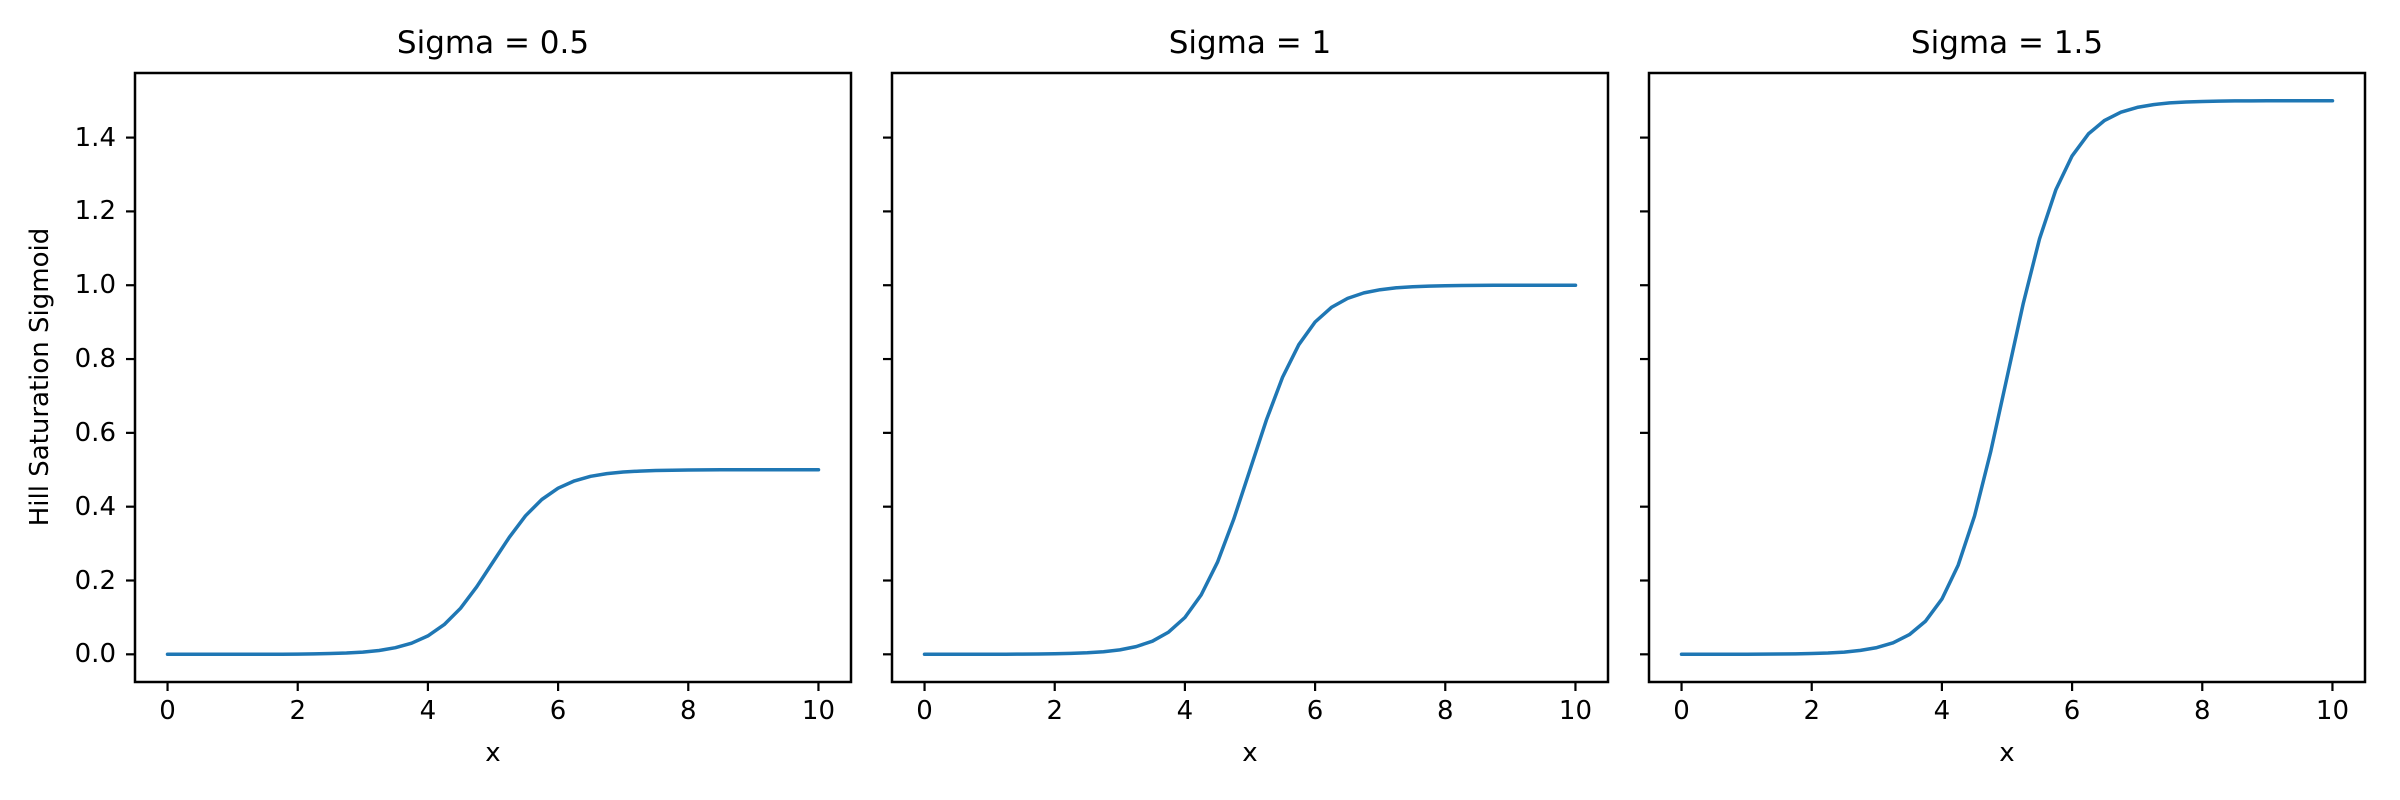  What do you see at coordinates (1575, 711) in the screenshot?
I see `subplot-2-x-tick-label: 10` at bounding box center [1575, 711].